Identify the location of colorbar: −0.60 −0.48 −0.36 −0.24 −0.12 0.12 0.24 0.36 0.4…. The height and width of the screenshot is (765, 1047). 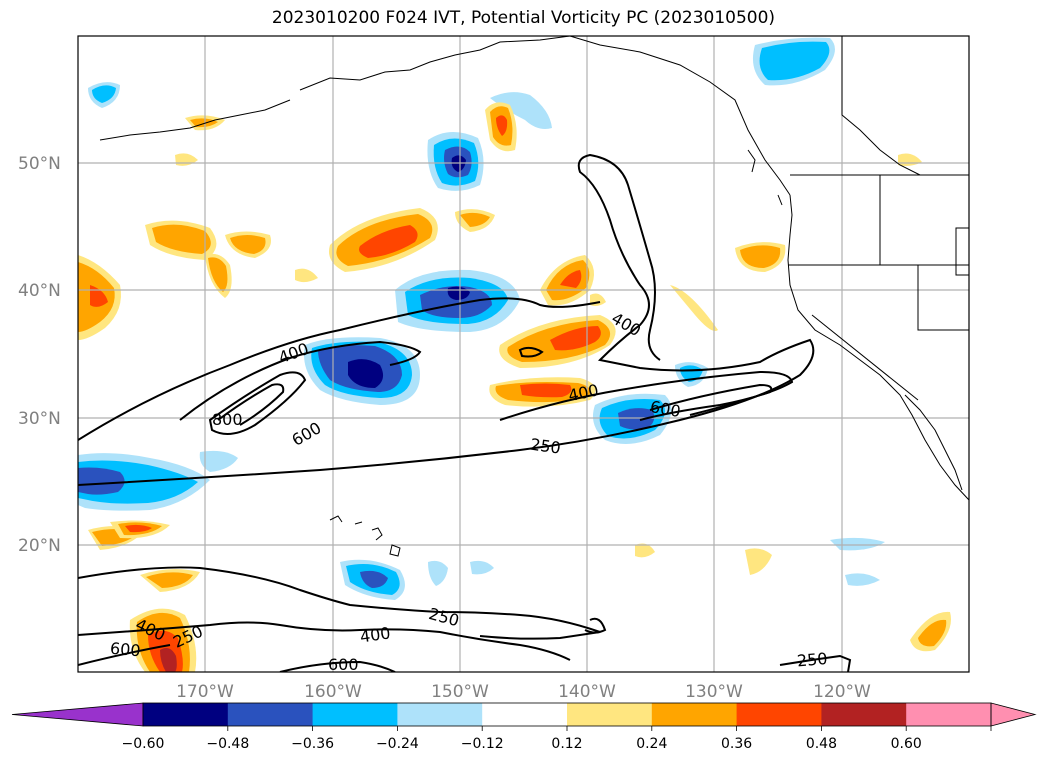
(524, 727).